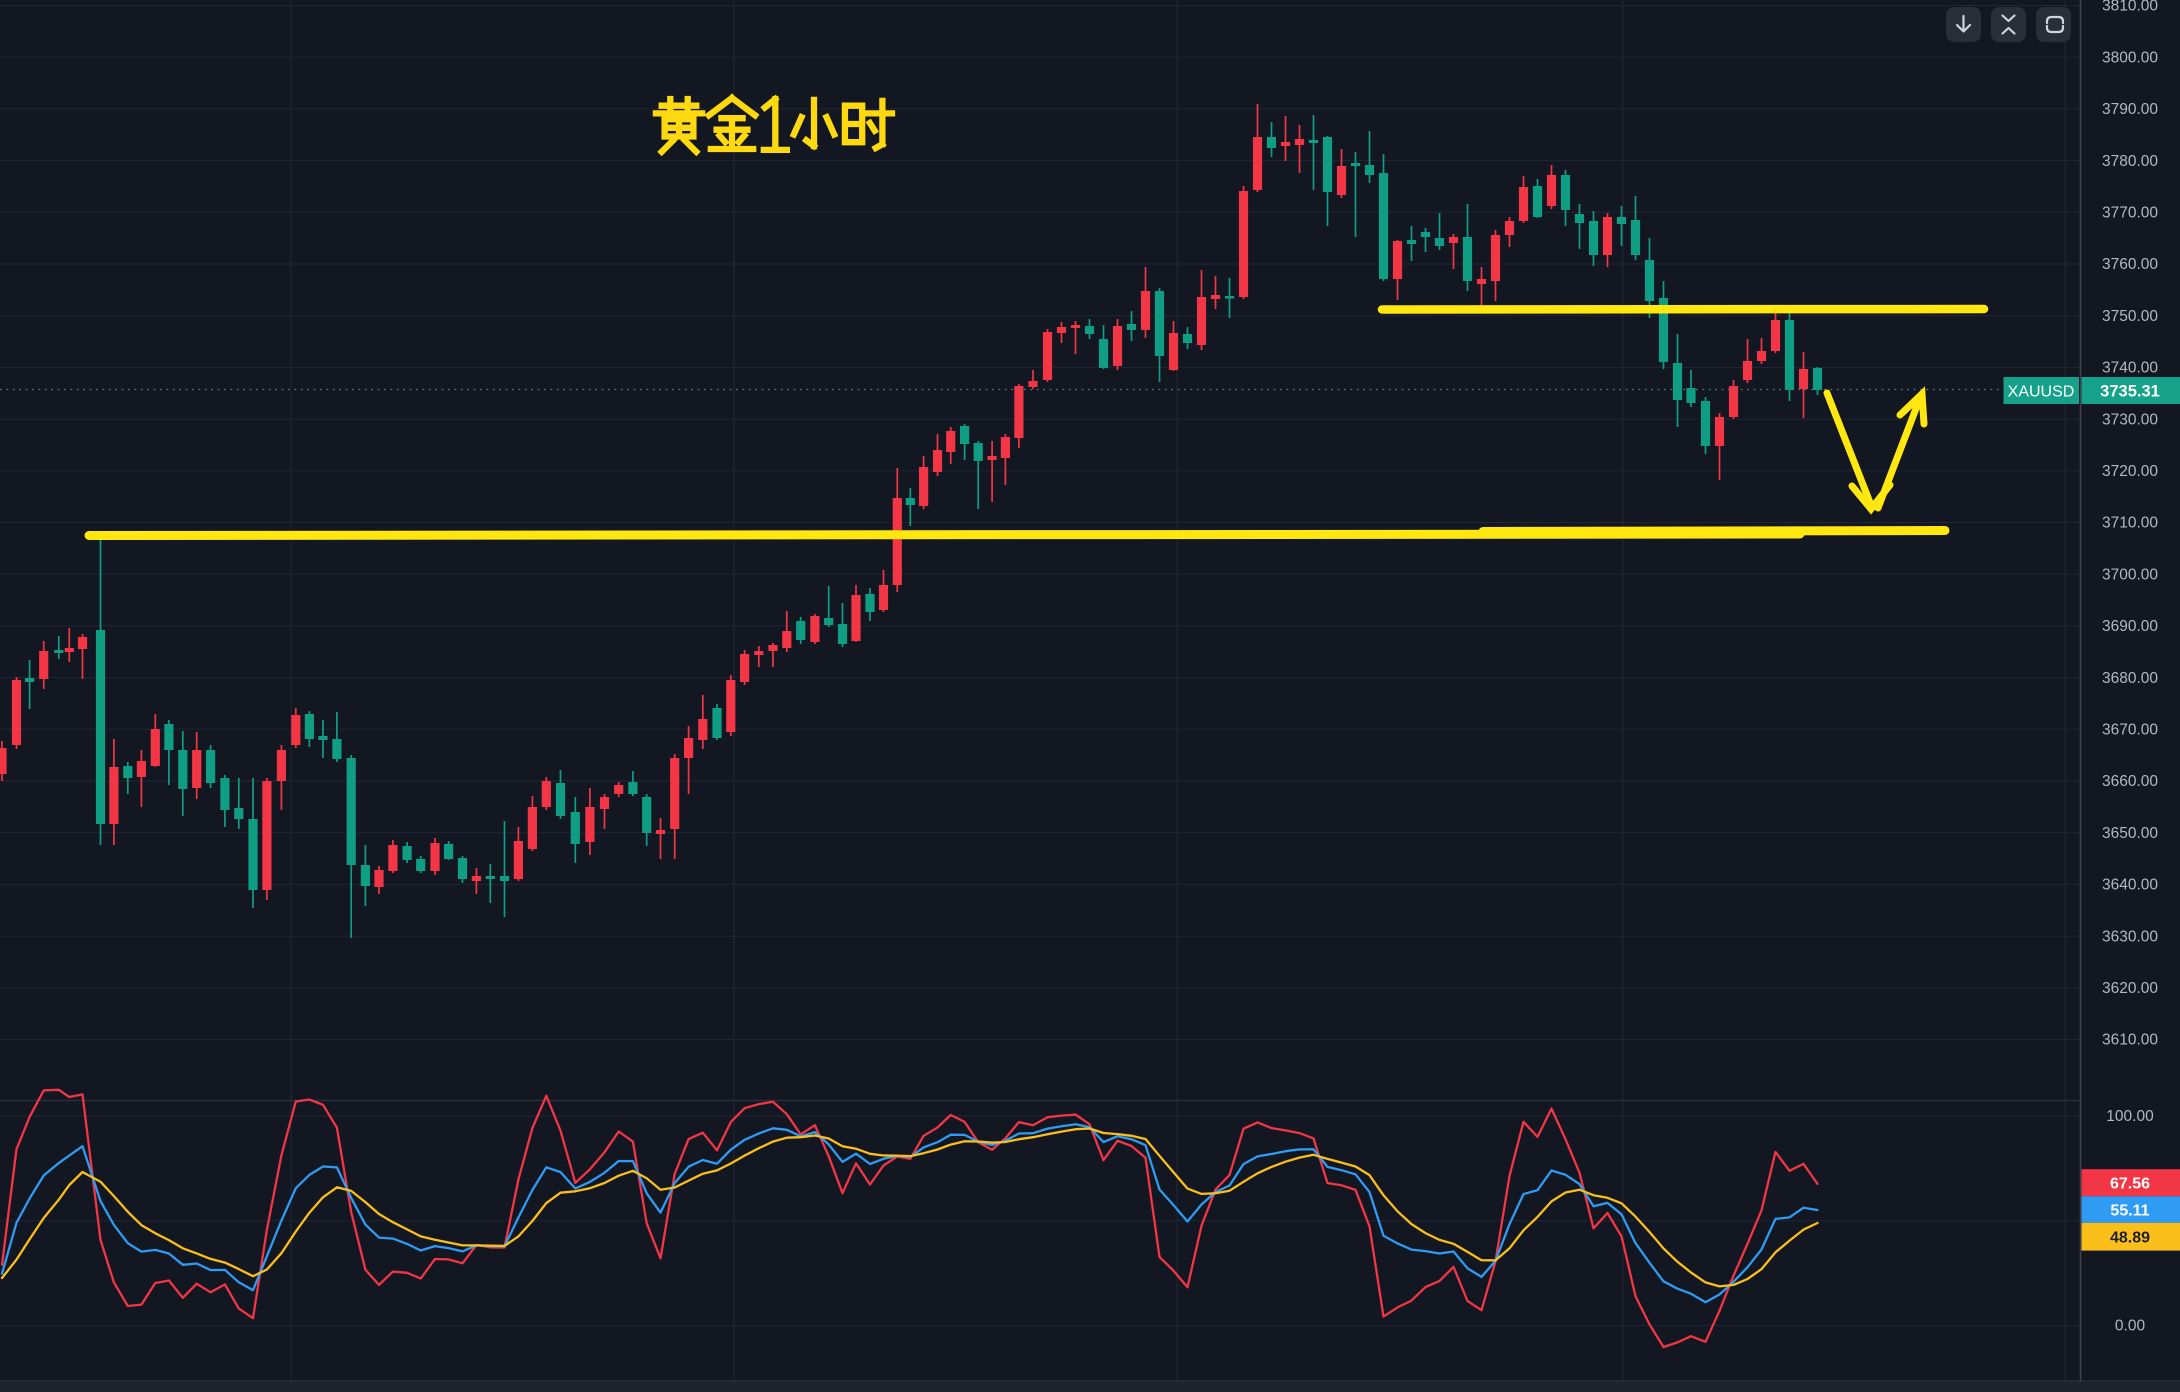  I want to click on svg-text: XAUUSD, so click(2041, 391).